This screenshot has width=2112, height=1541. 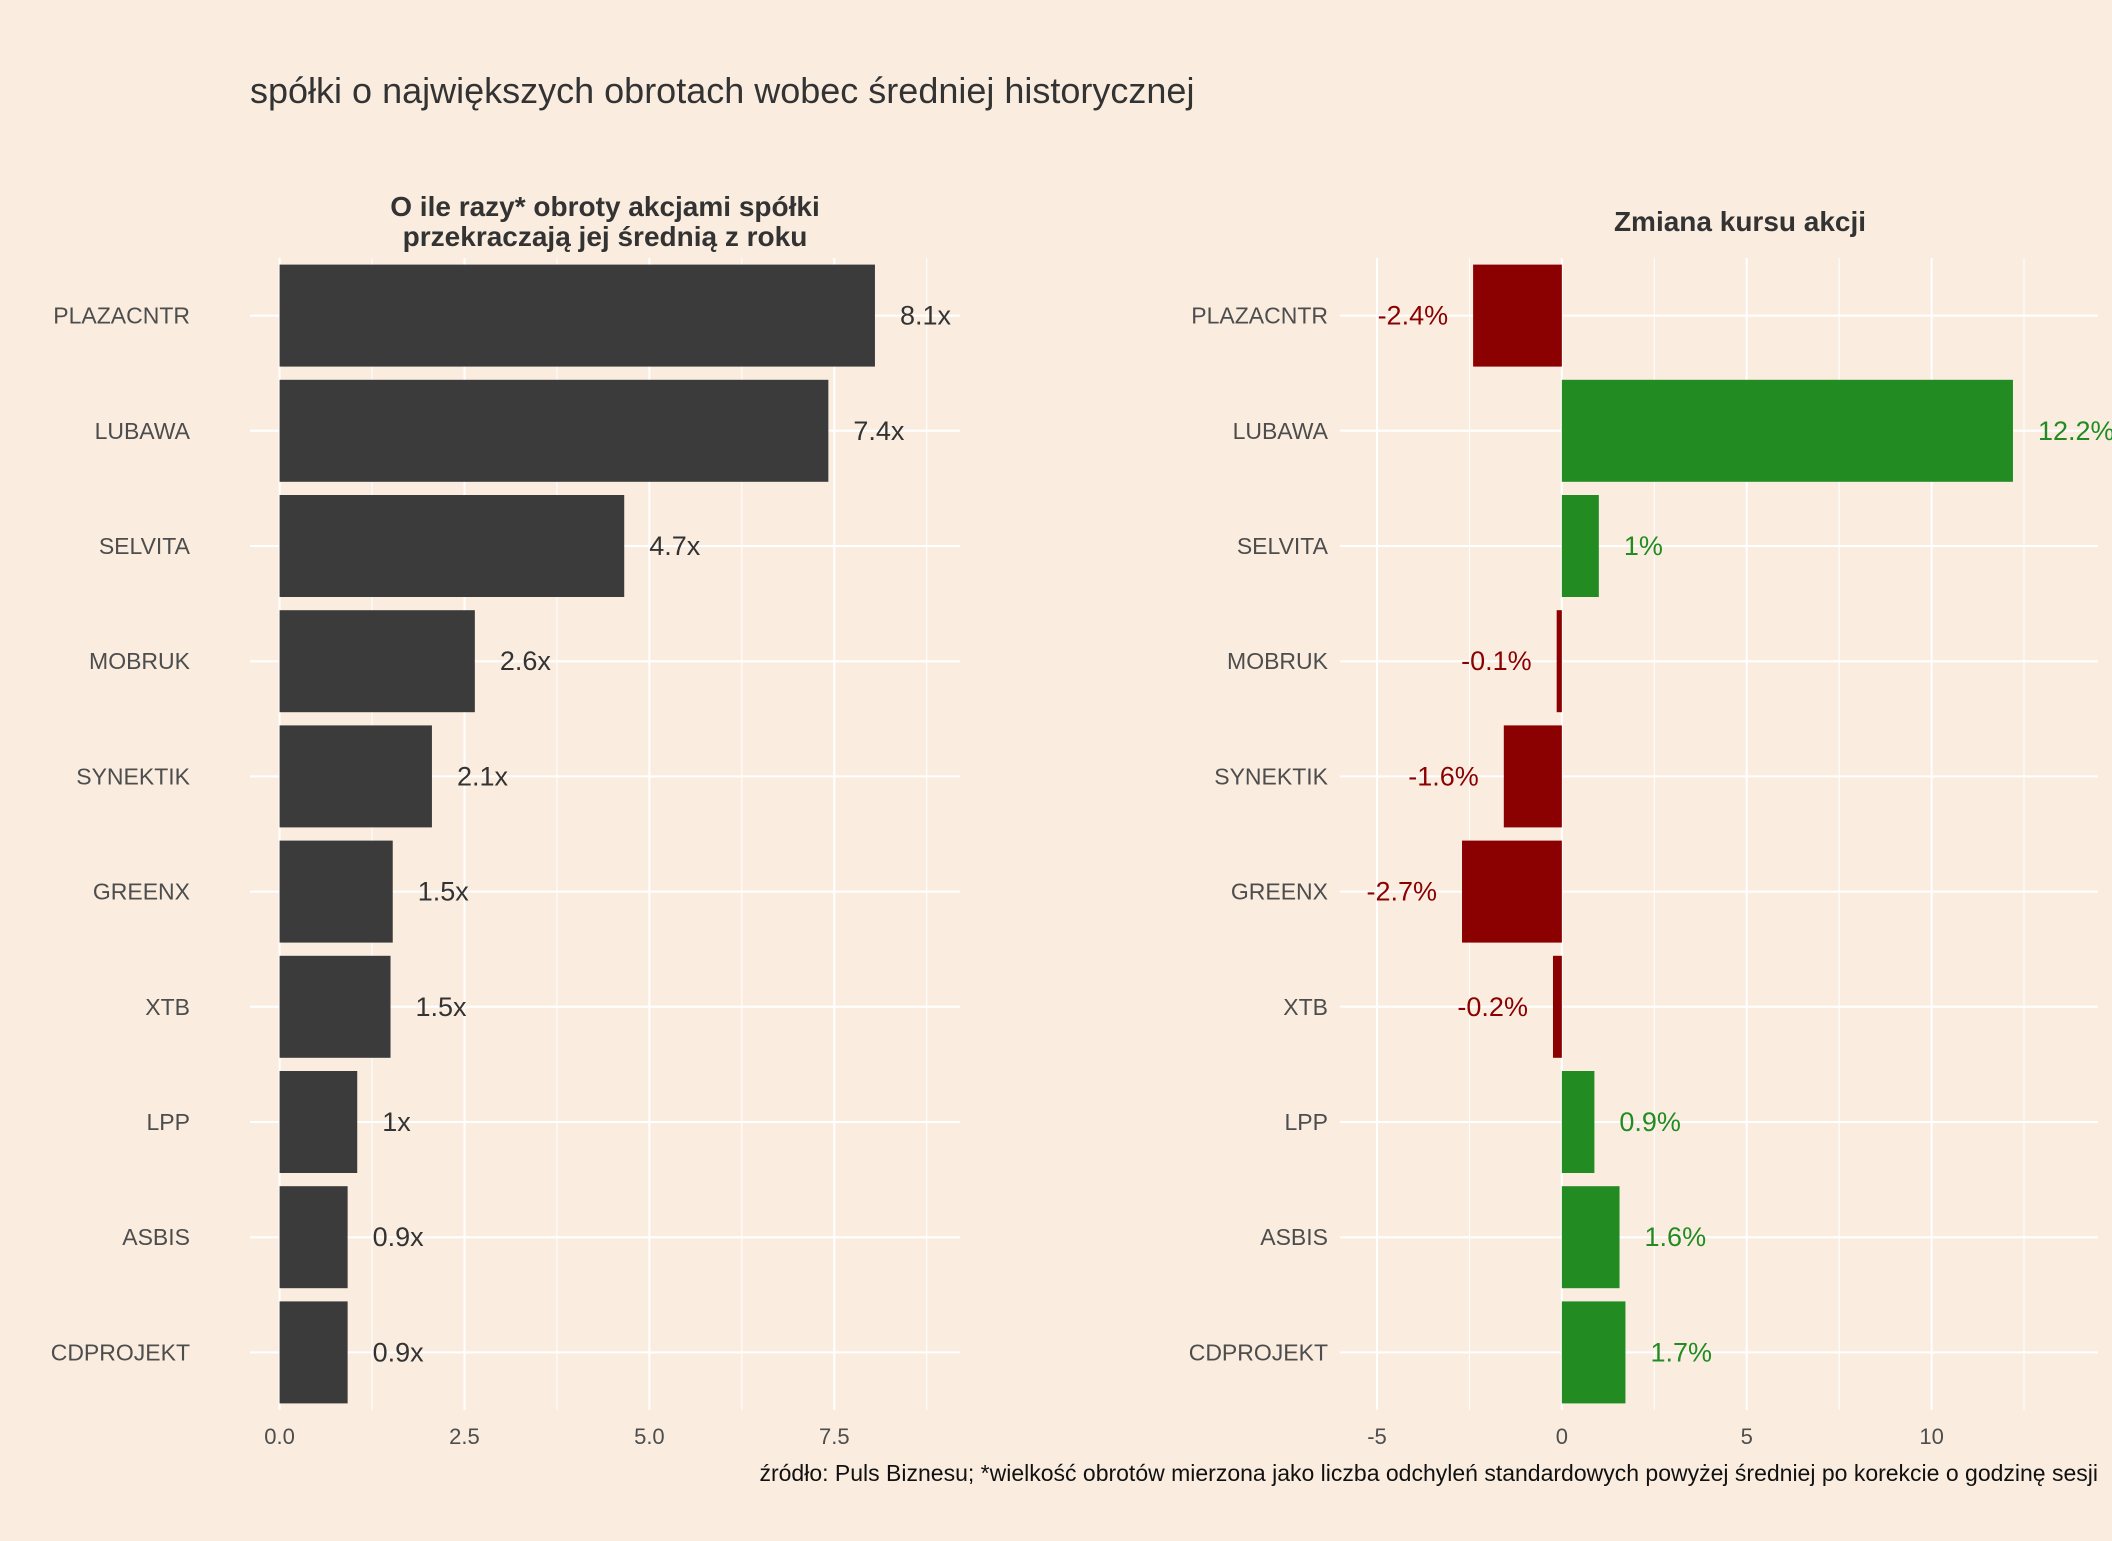 What do you see at coordinates (1496, 661) in the screenshot?
I see `value-label: -0.1%` at bounding box center [1496, 661].